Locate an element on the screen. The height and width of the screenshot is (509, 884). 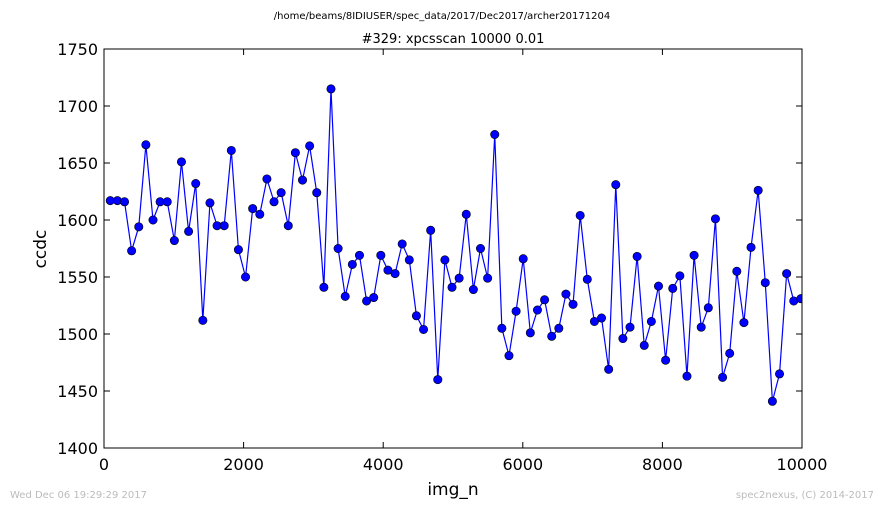
y-tick-label: 1500 is located at coordinates (77, 334).